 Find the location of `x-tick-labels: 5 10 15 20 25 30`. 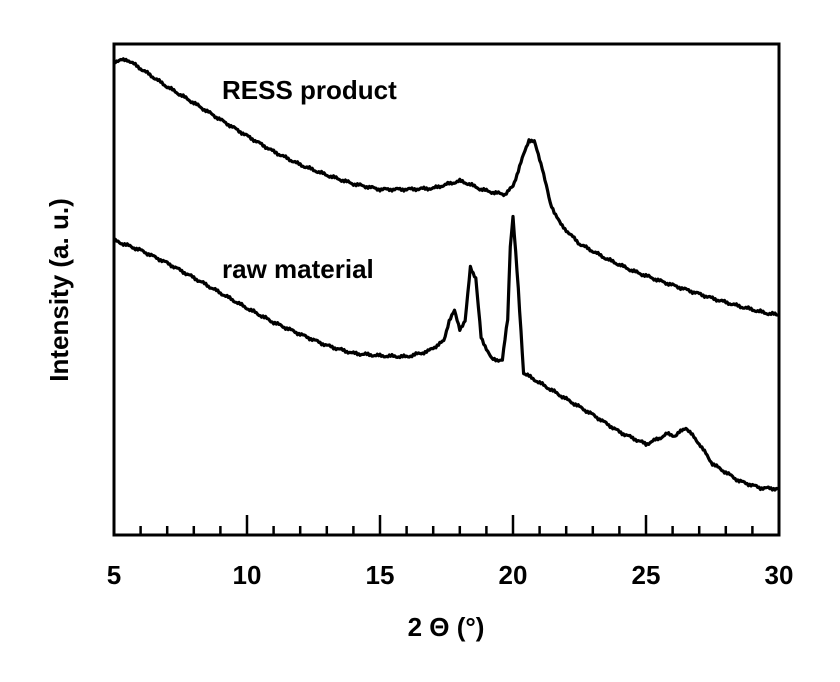

x-tick-labels: 5 10 15 20 25 30 is located at coordinates (450, 575).